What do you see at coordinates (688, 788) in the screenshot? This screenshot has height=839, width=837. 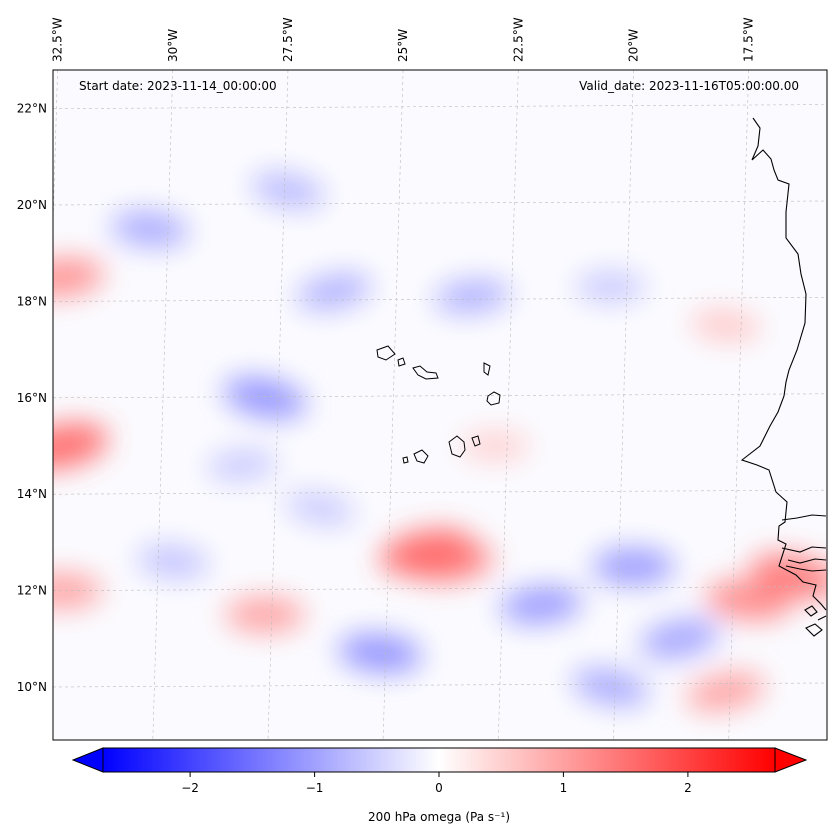 I see `colorbar-tick-label: 2` at bounding box center [688, 788].